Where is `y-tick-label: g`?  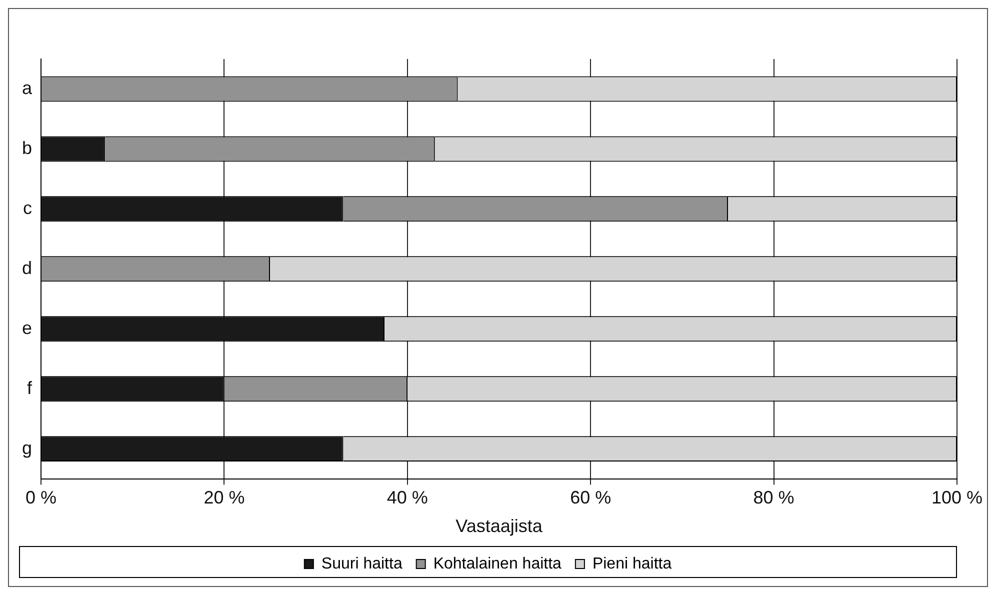 y-tick-label: g is located at coordinates (27, 448).